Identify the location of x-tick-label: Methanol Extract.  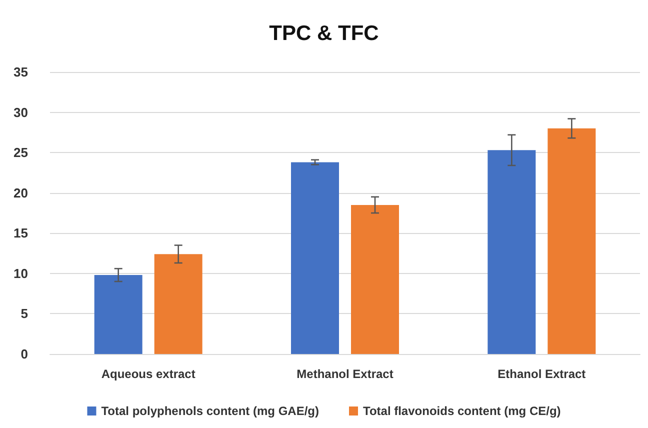
(345, 374).